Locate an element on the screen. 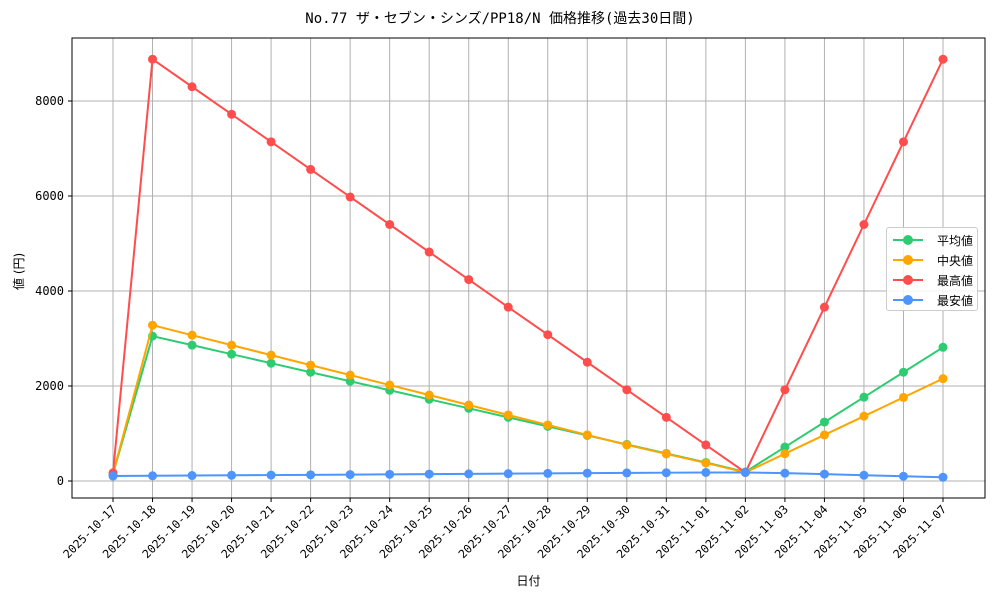 The height and width of the screenshot is (600, 1000). legend-item-average: 平均値 is located at coordinates (935, 240).